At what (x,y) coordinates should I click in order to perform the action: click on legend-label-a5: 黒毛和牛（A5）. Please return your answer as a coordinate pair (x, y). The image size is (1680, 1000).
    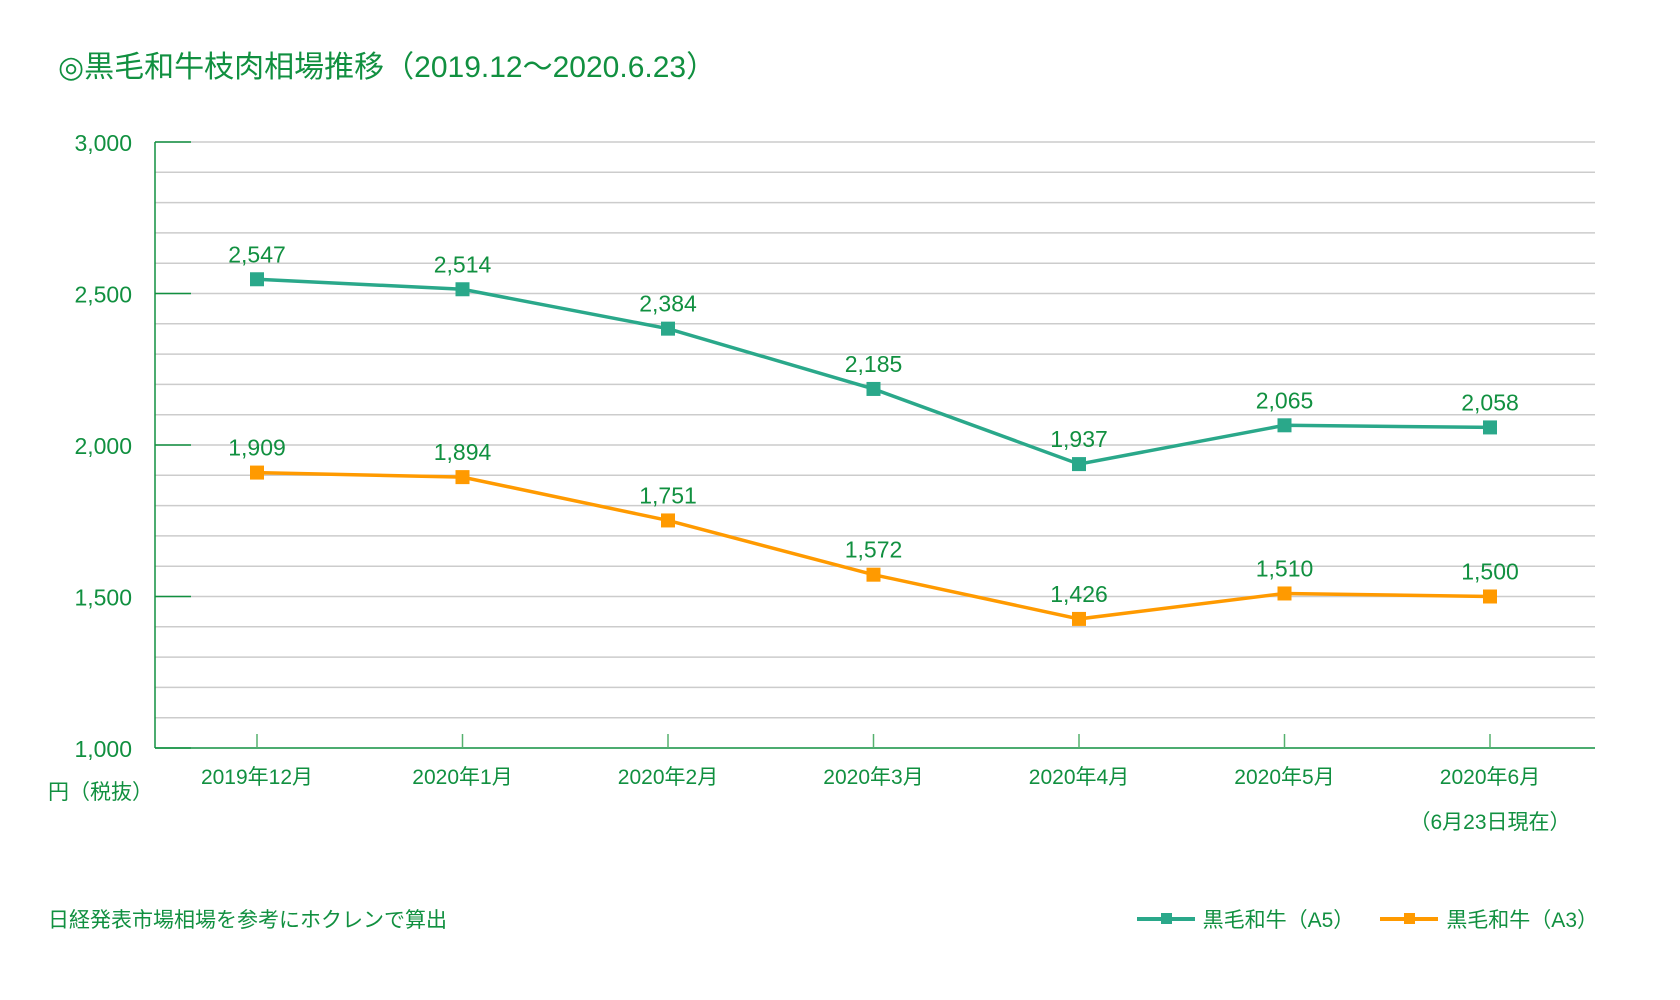
    Looking at the image, I should click on (1278, 920).